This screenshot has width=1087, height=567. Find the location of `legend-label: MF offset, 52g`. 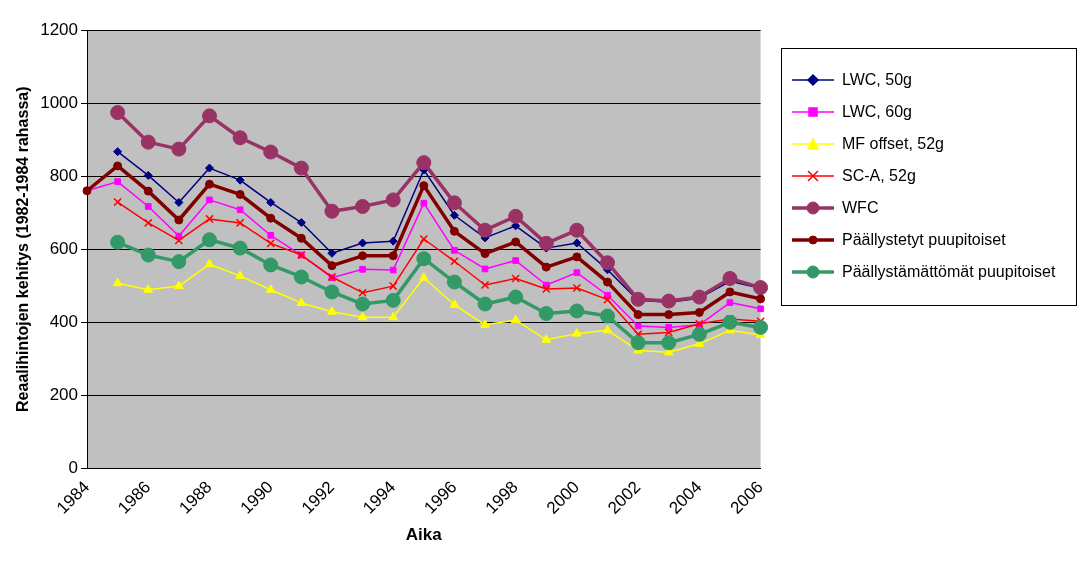

legend-label: MF offset, 52g is located at coordinates (893, 144).